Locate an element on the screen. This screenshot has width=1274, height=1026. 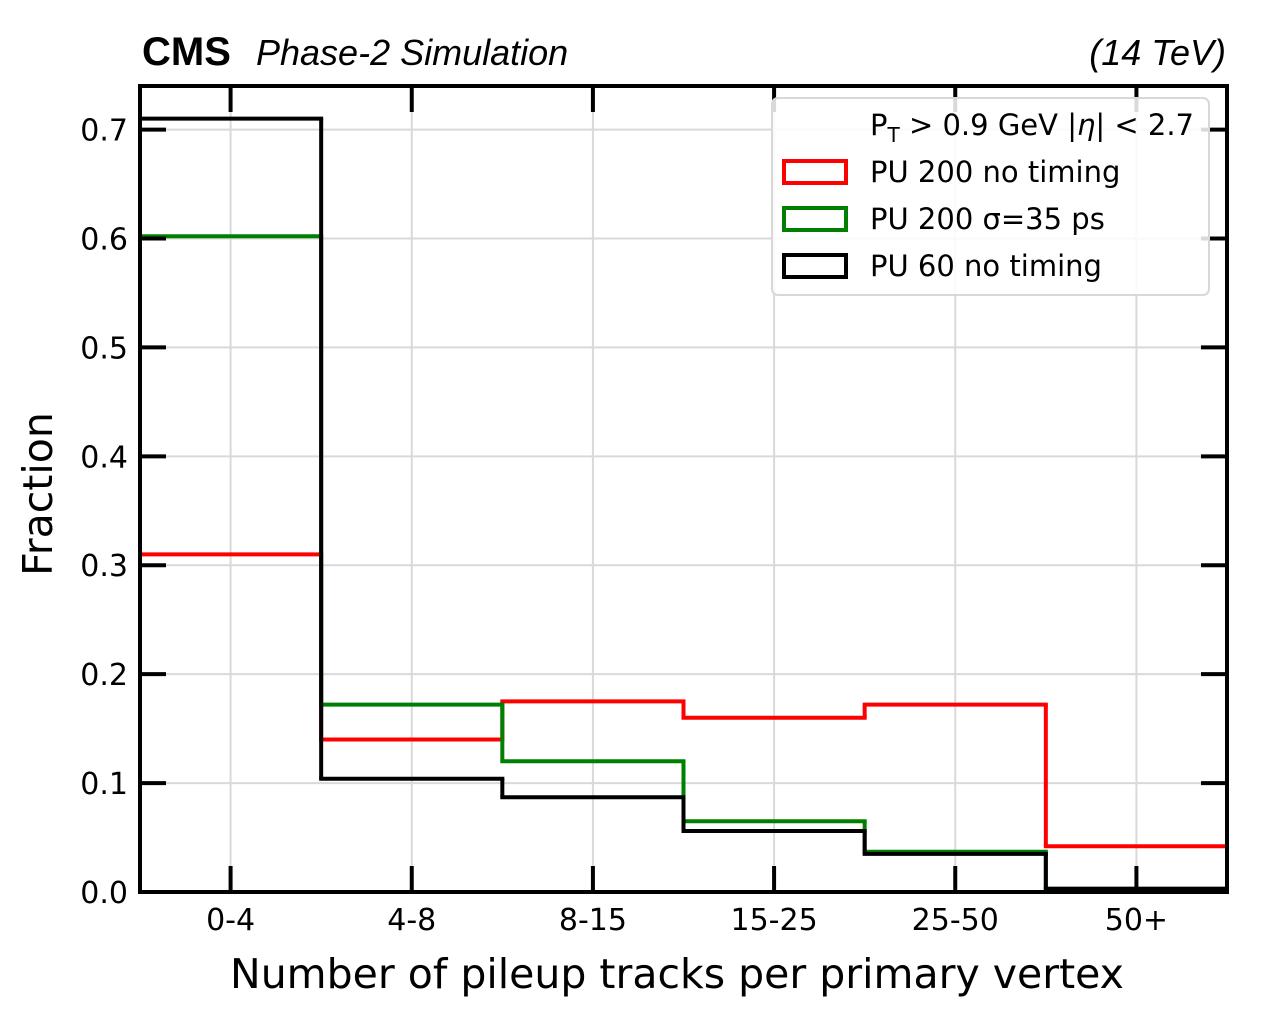
legend-title: PT > 0.9 GeV |η| < 2.7 is located at coordinates (1032, 127).